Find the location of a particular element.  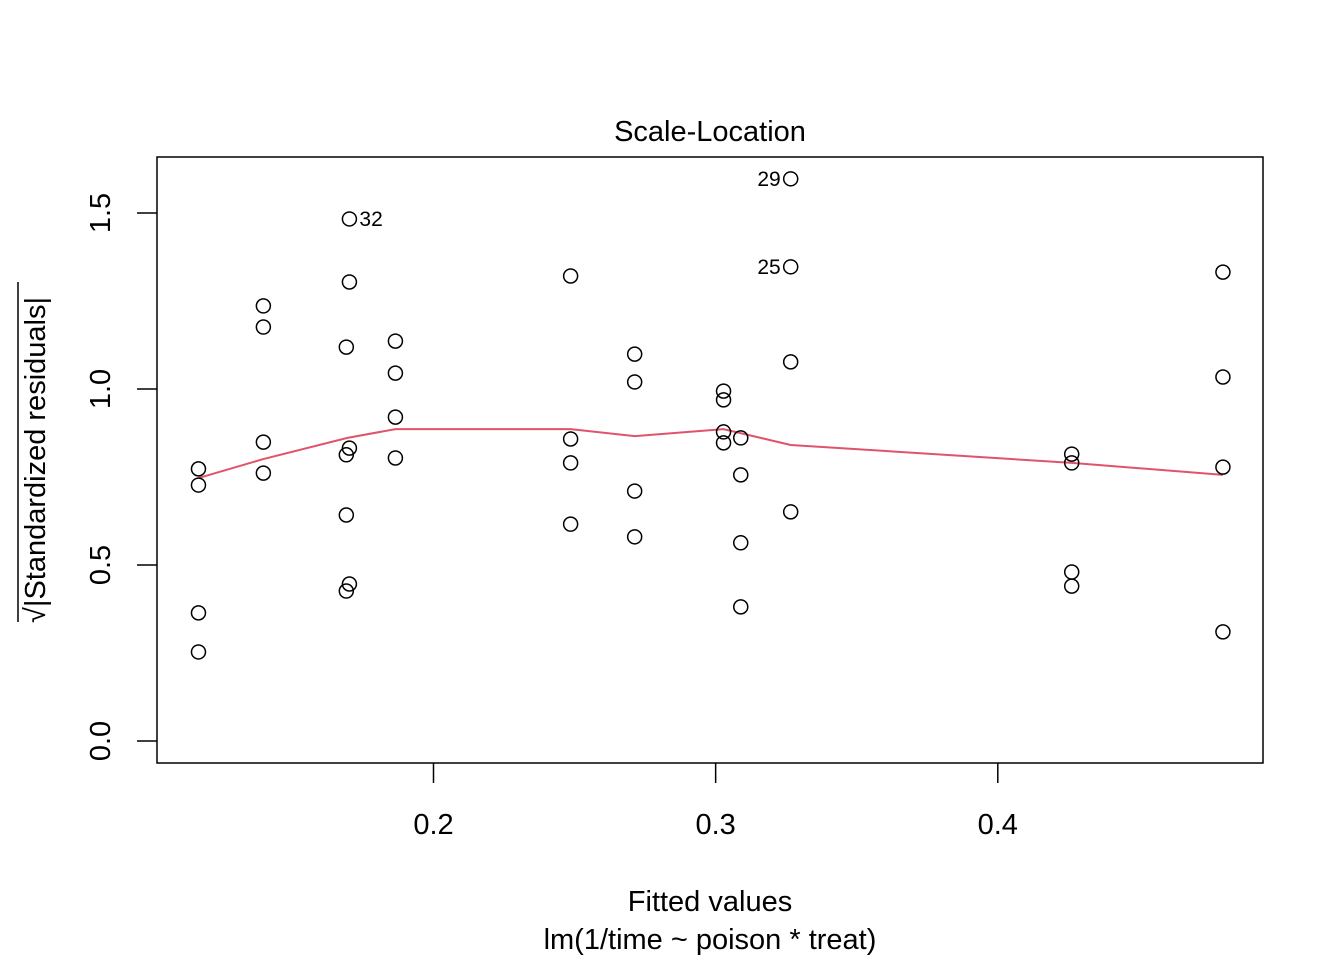

chart-subtitle: lm(1/time ~ poison * treat) is located at coordinates (710, 940).